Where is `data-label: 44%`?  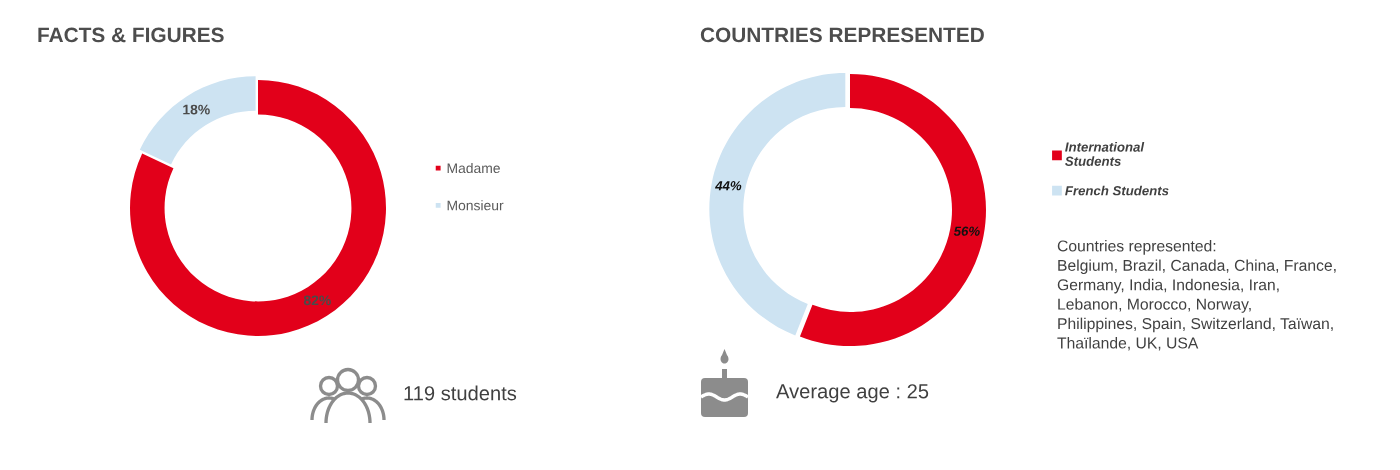
data-label: 44% is located at coordinates (728, 186).